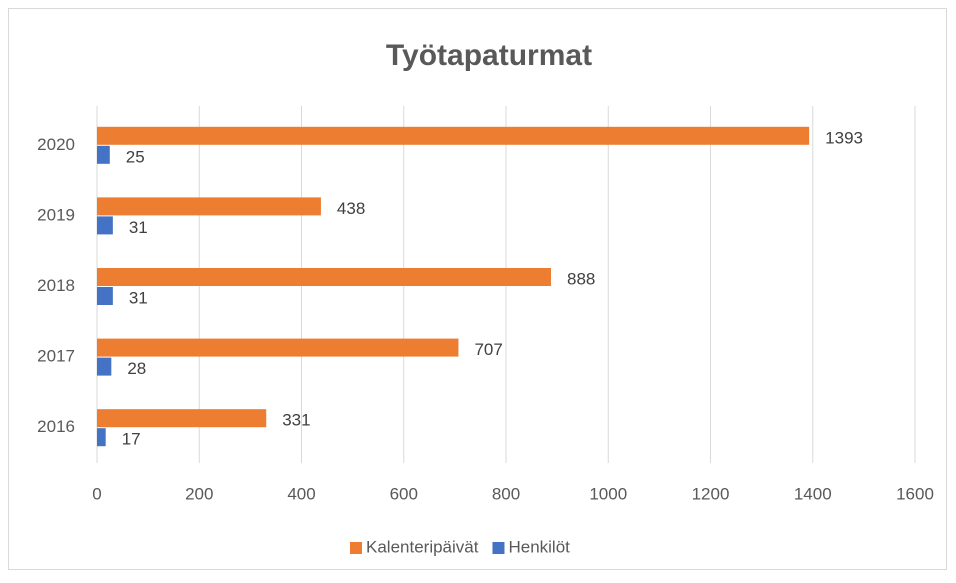 The height and width of the screenshot is (583, 956). Describe the element at coordinates (711, 493) in the screenshot. I see `x-tick-label: 1200` at that location.